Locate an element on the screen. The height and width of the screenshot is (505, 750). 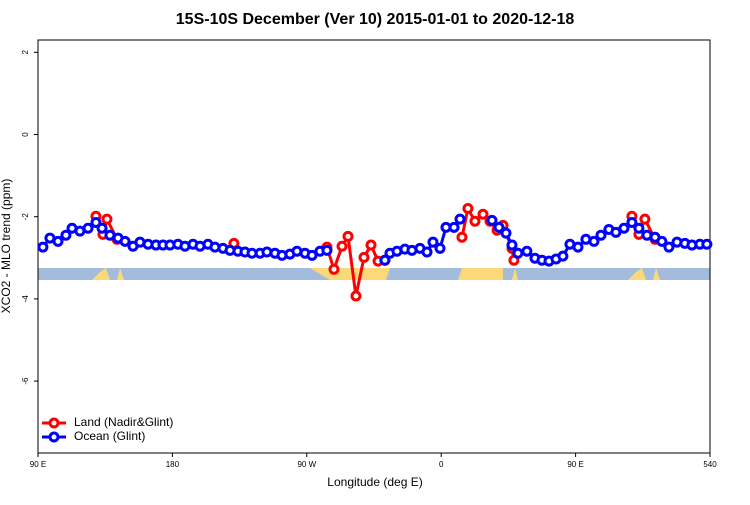
y-tick-label: -2 is located at coordinates (25, 217).